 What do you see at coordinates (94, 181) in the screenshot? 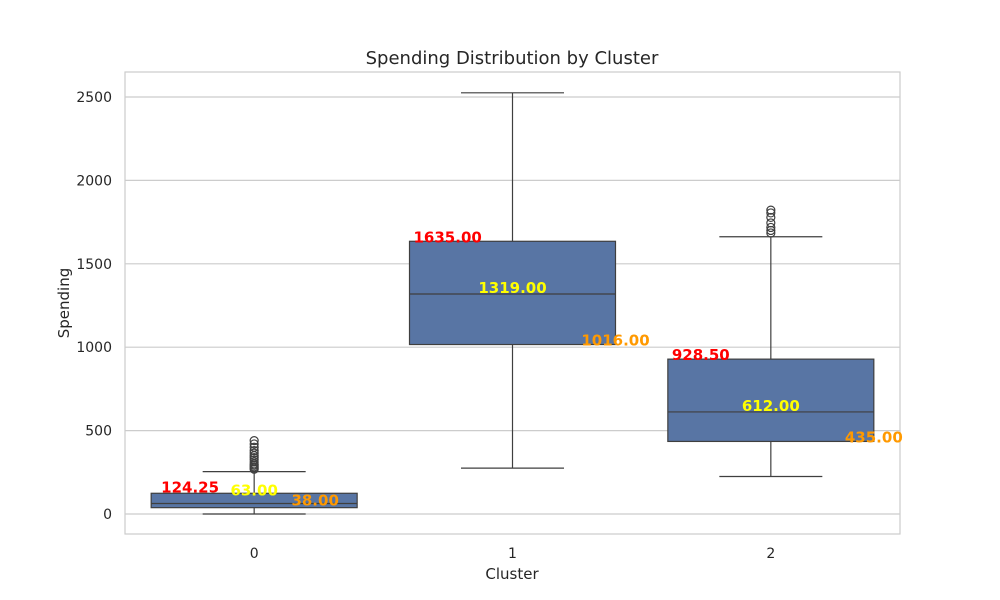
I see `y-tick-label: 2000` at bounding box center [94, 181].